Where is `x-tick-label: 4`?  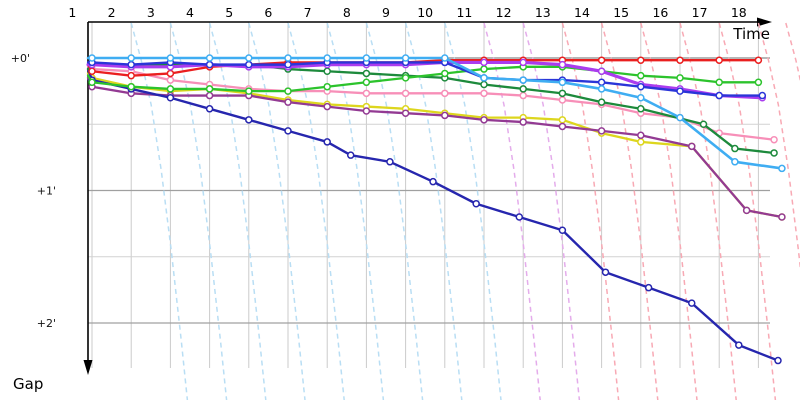
x-tick-label: 4 is located at coordinates (190, 12).